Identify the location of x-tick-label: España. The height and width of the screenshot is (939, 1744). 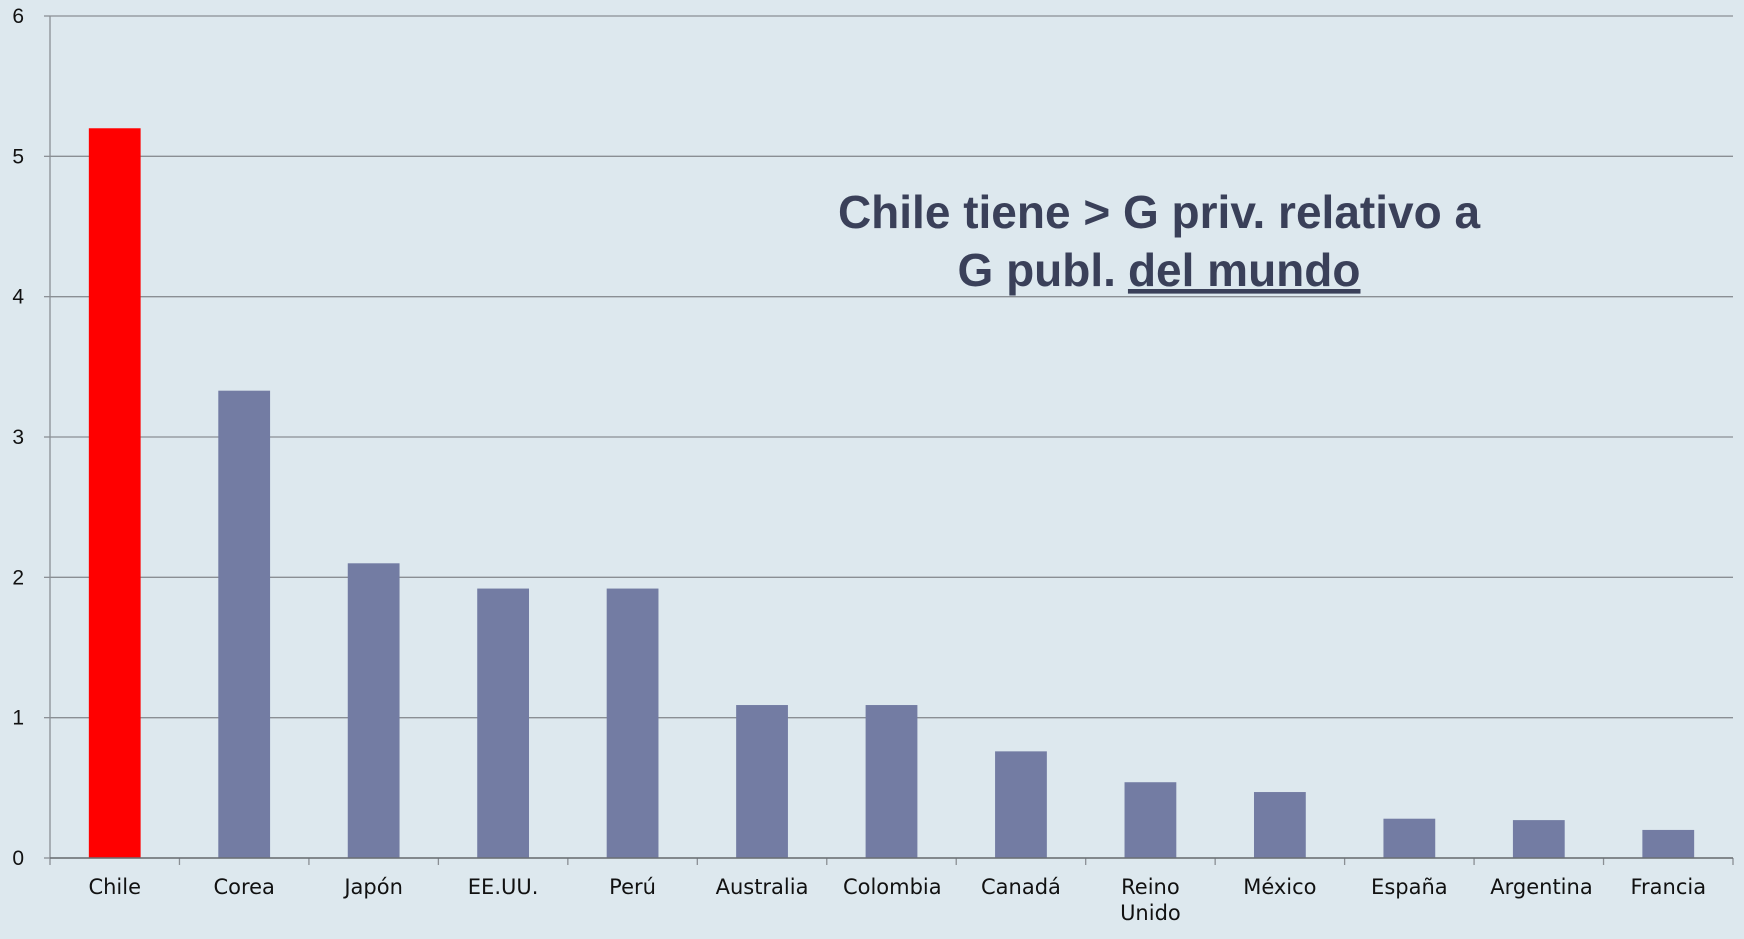
(1409, 887).